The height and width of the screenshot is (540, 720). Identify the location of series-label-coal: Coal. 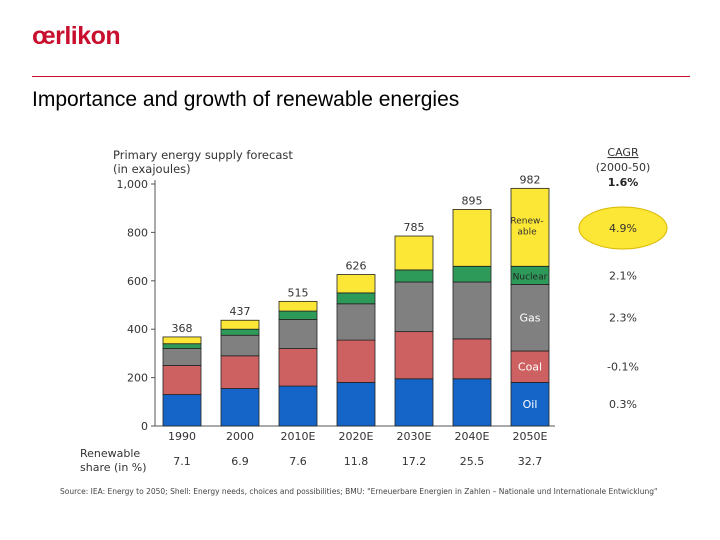
(530, 367).